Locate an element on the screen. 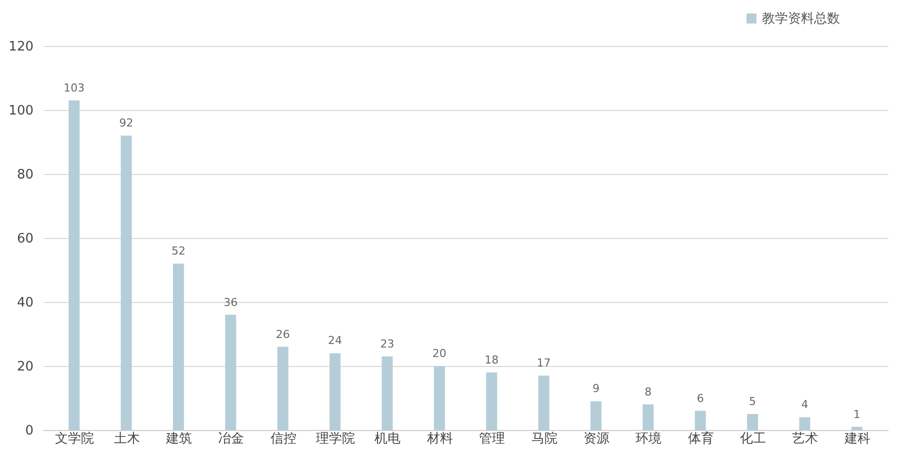 The height and width of the screenshot is (453, 902). data-label: 18 is located at coordinates (491, 359).